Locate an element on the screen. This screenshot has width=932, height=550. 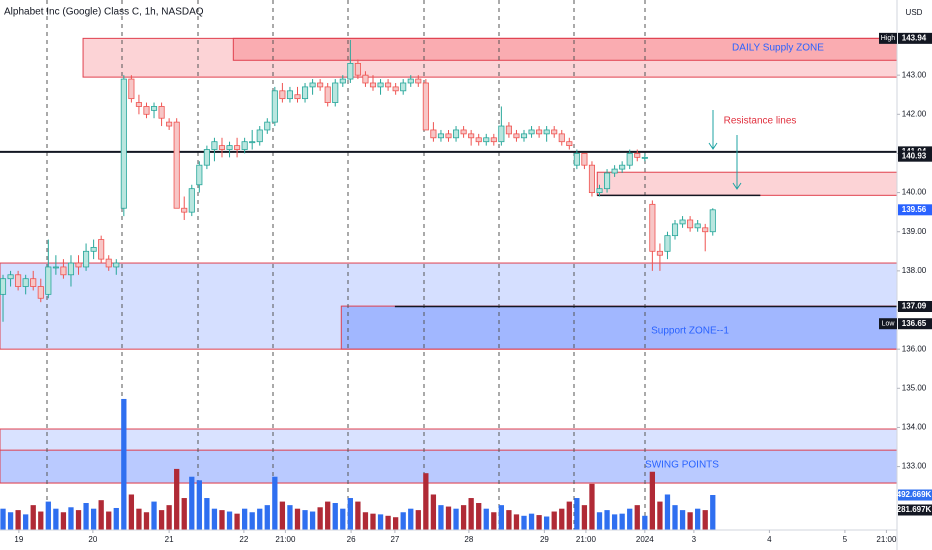
y-tick-label: 139.00 is located at coordinates (914, 231).